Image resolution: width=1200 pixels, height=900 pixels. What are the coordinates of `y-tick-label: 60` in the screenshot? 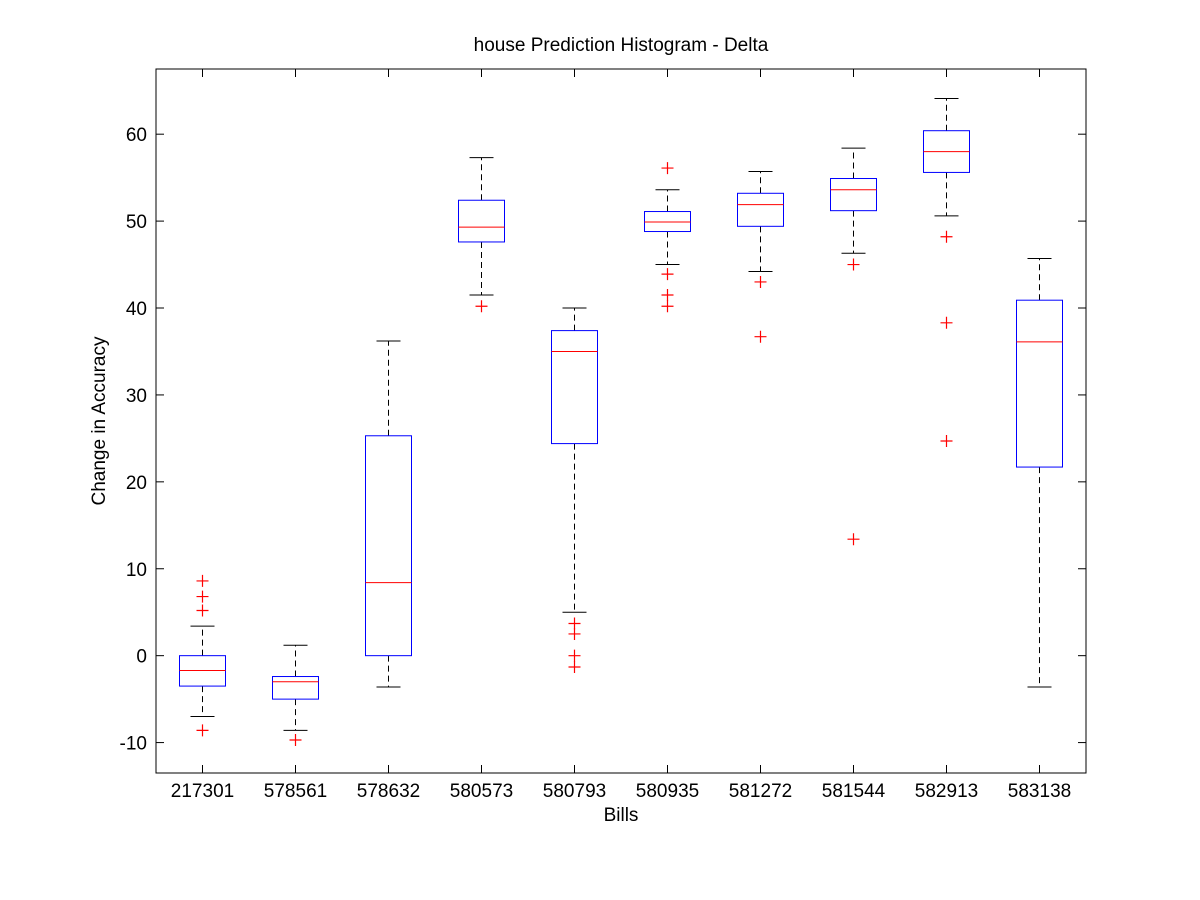 It's located at (136, 135).